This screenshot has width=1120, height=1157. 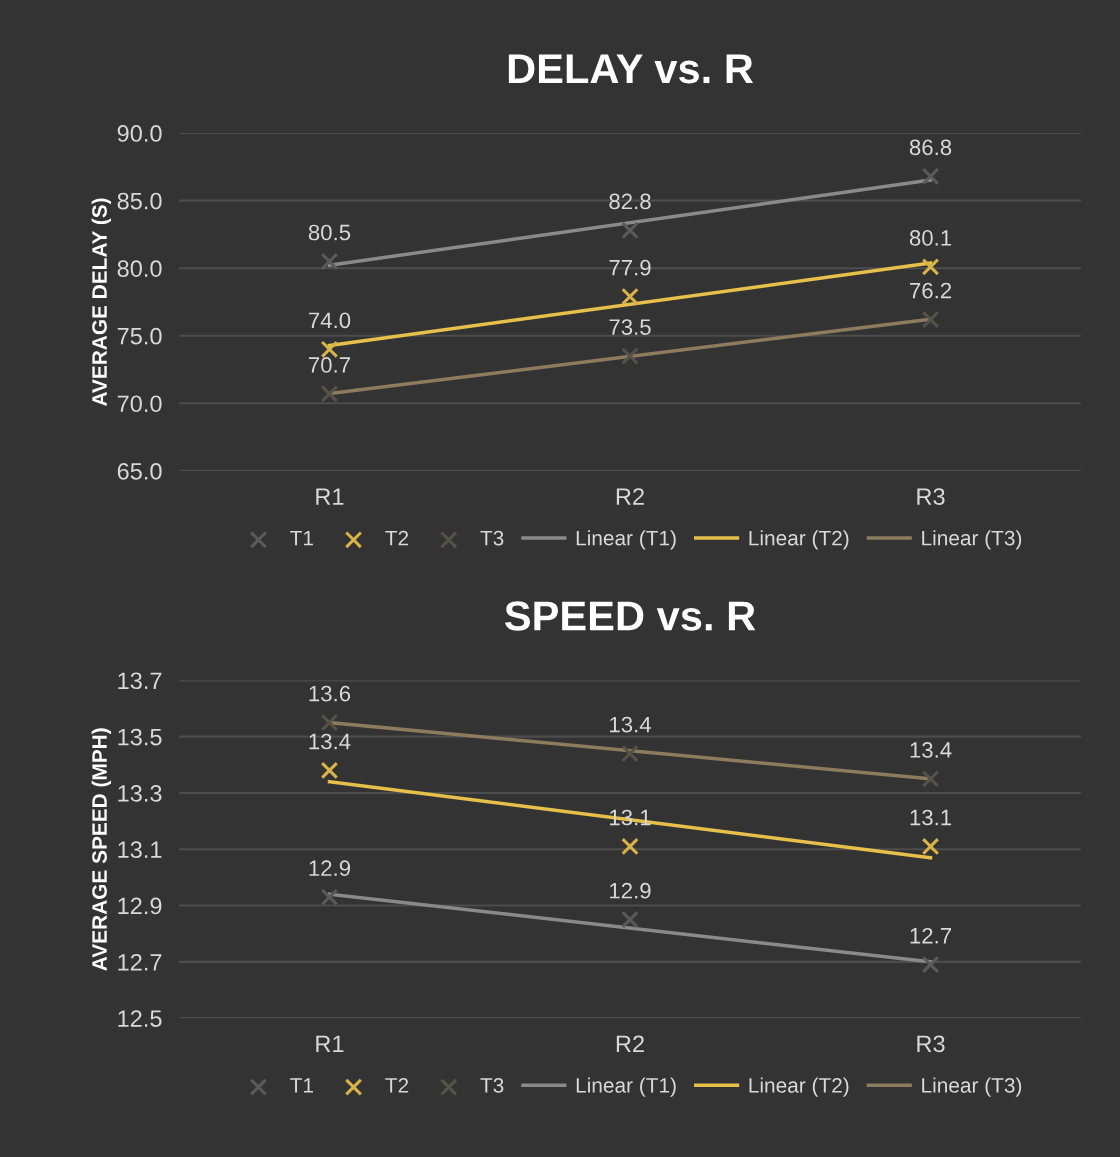 What do you see at coordinates (931, 817) in the screenshot?
I see `data-label: 13.1` at bounding box center [931, 817].